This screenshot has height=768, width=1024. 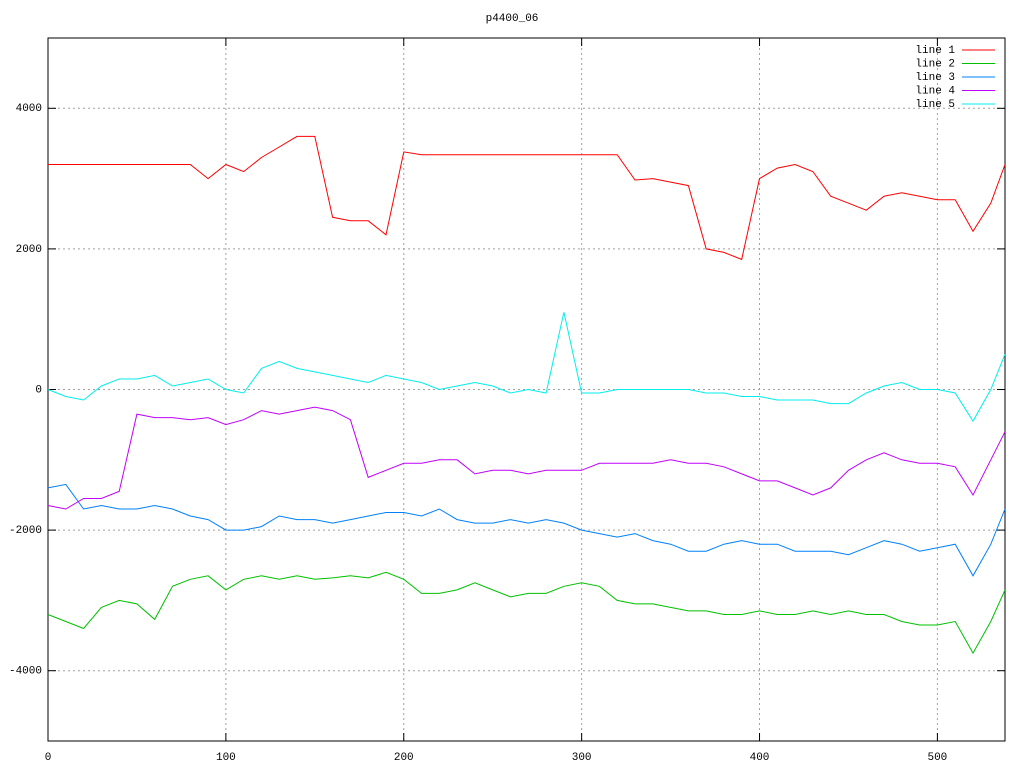 What do you see at coordinates (935, 91) in the screenshot?
I see `legend-label: line 4` at bounding box center [935, 91].